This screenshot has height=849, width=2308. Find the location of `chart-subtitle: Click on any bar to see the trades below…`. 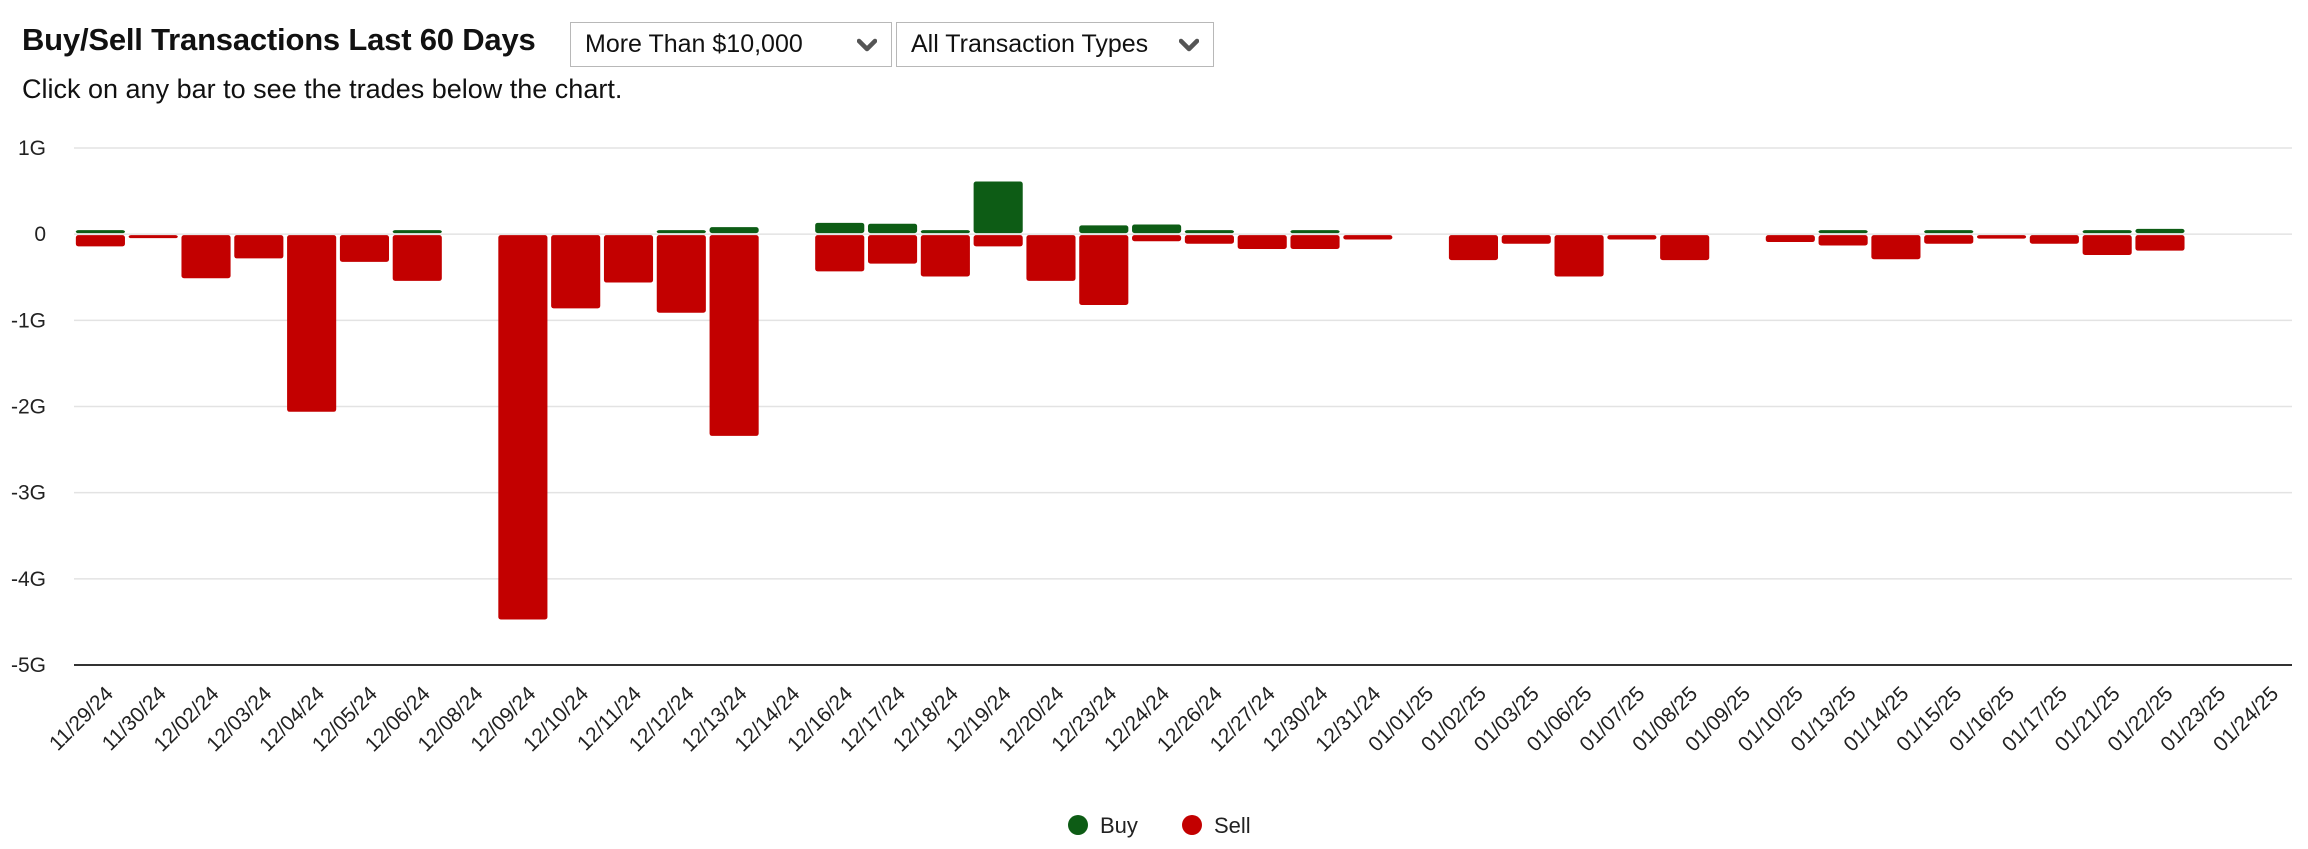

chart-subtitle: Click on any bar to see the trades below… is located at coordinates (322, 89).